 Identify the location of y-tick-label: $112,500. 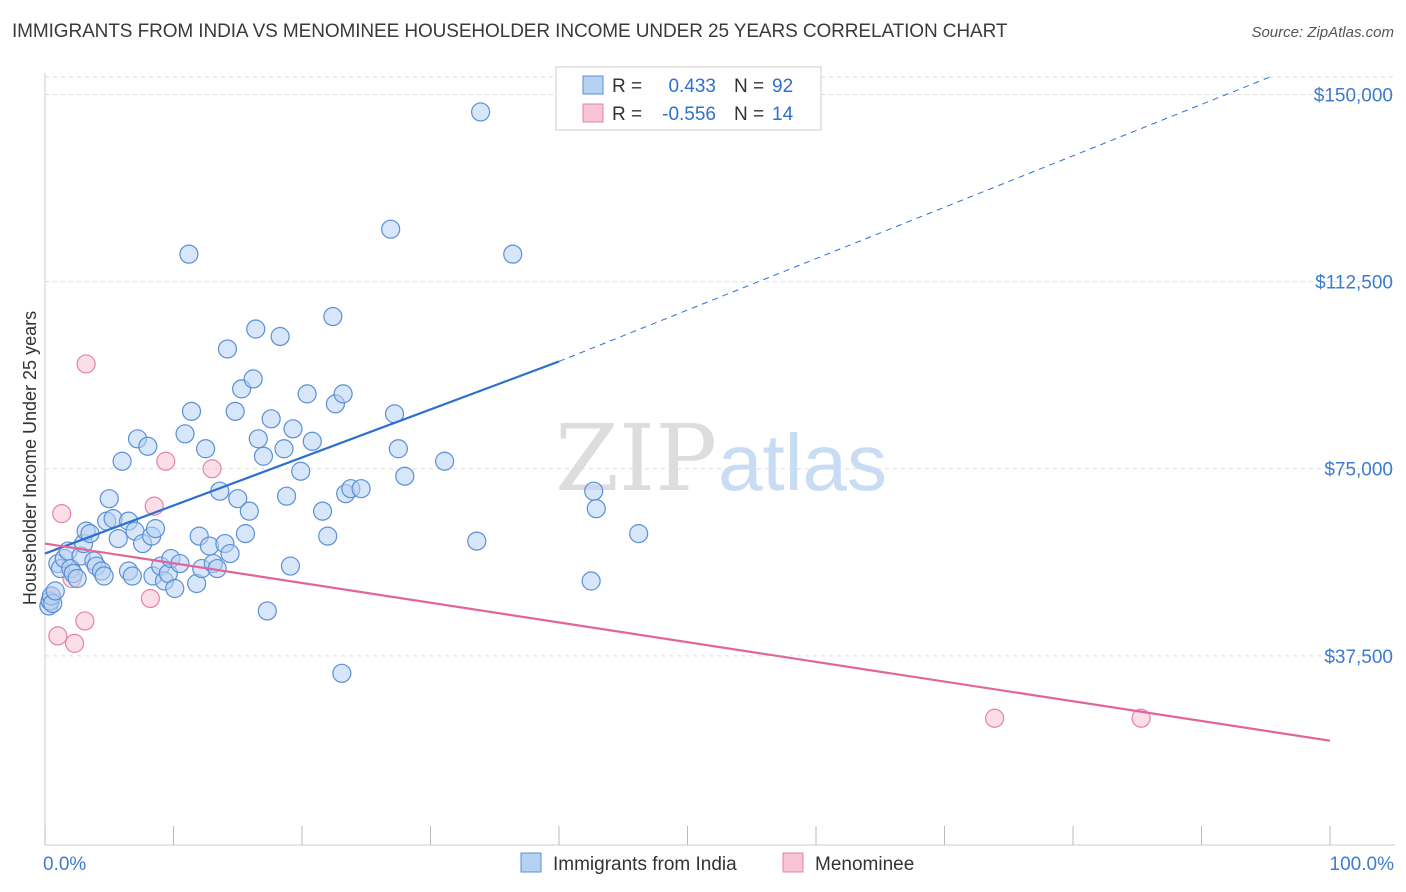
(1354, 283).